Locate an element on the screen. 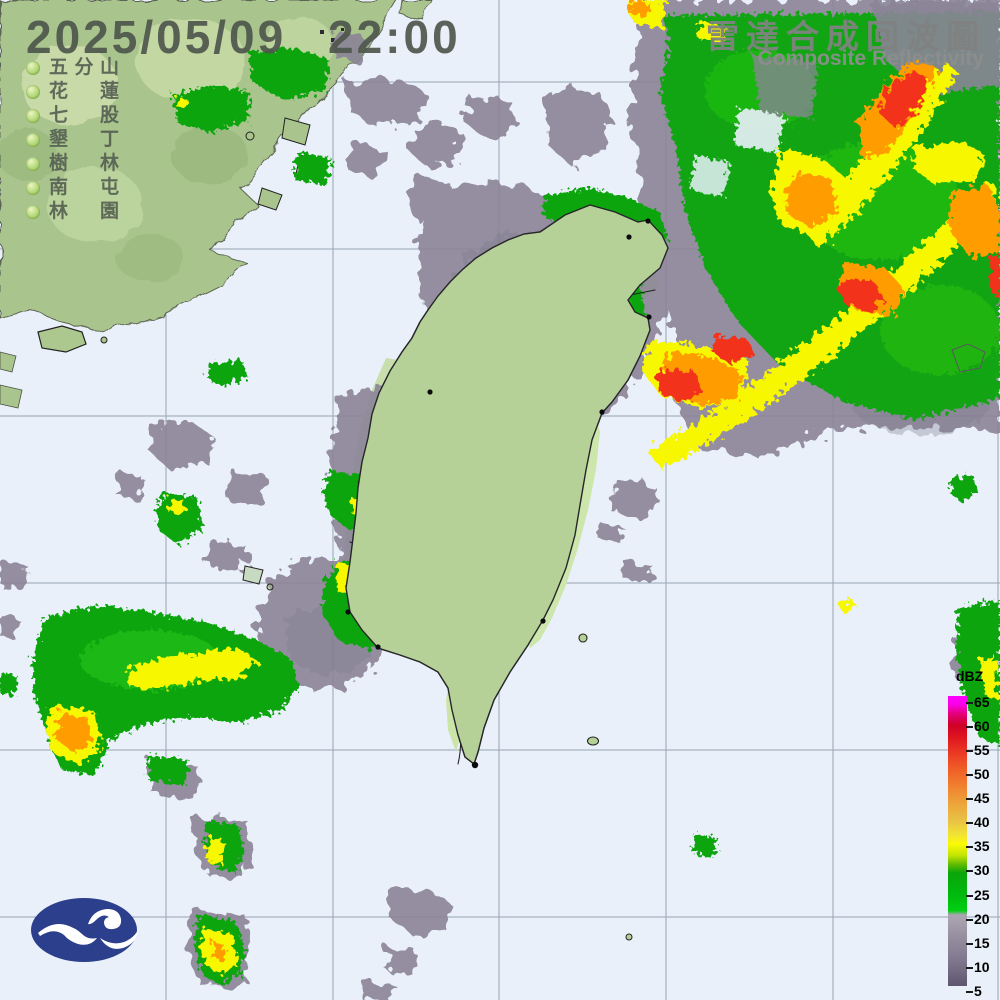 The height and width of the screenshot is (1000, 1000). colorbar-tick: 15 is located at coordinates (983, 943).